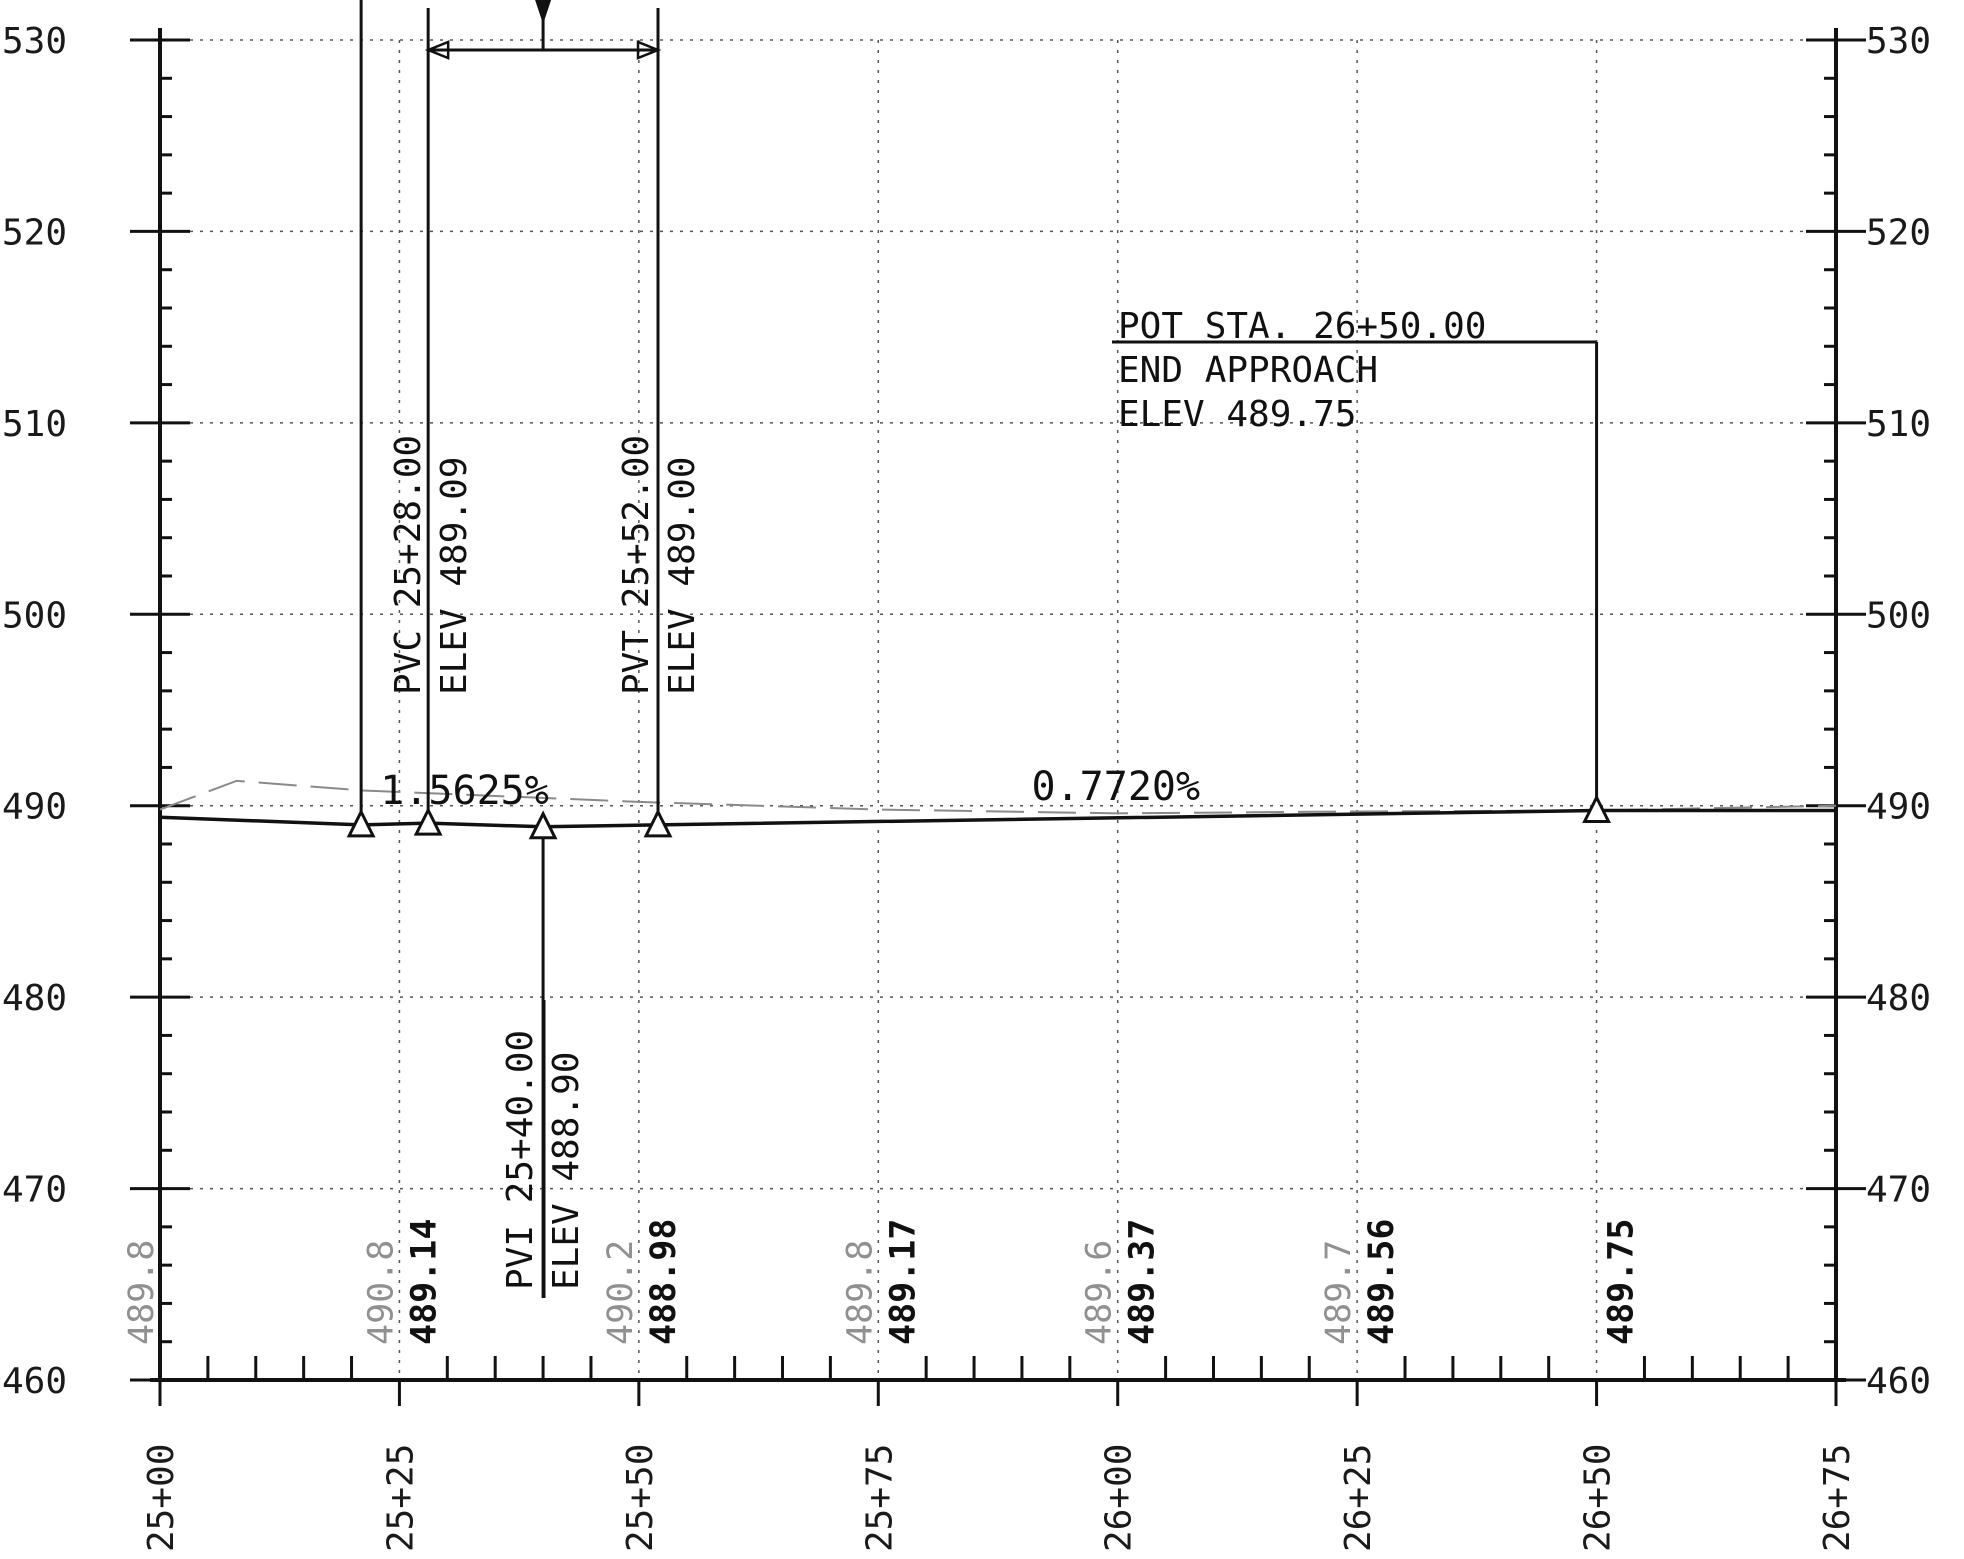  Describe the element at coordinates (520, 1160) in the screenshot. I see `pvi-station-label: PVI 25+40.00` at that location.